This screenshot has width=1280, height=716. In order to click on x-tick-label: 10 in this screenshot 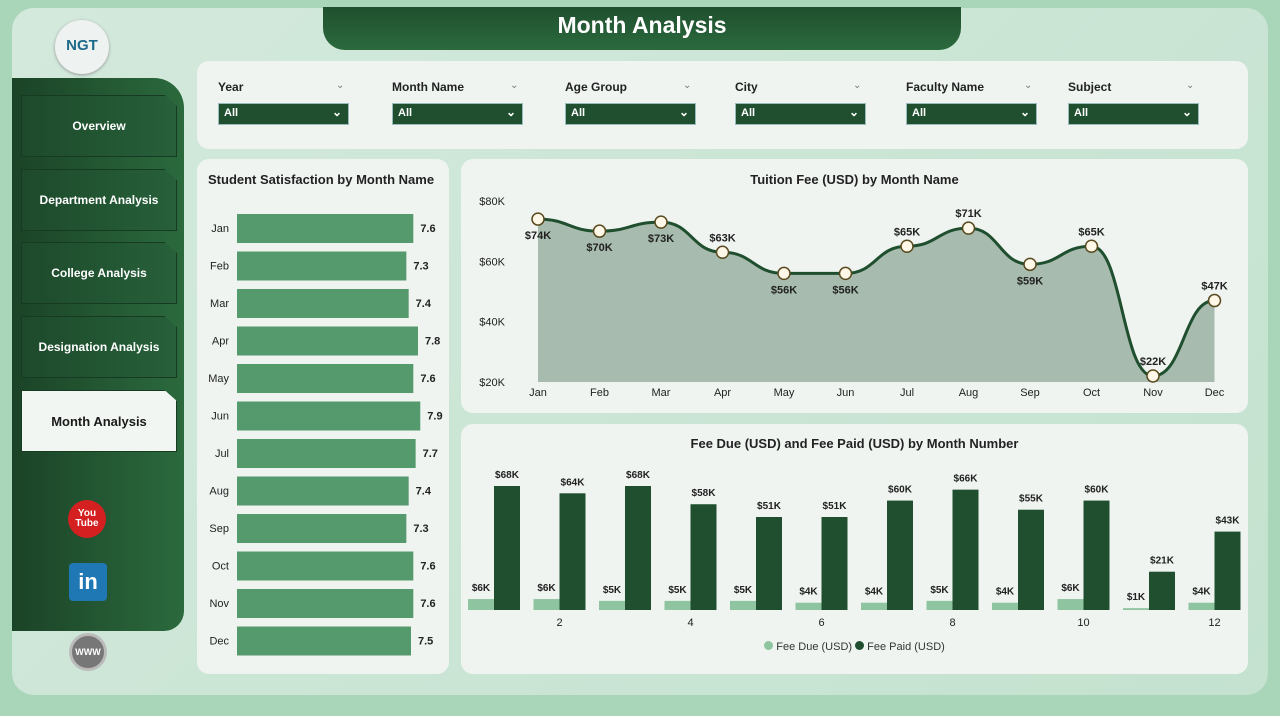, I will do `click(1083, 623)`.